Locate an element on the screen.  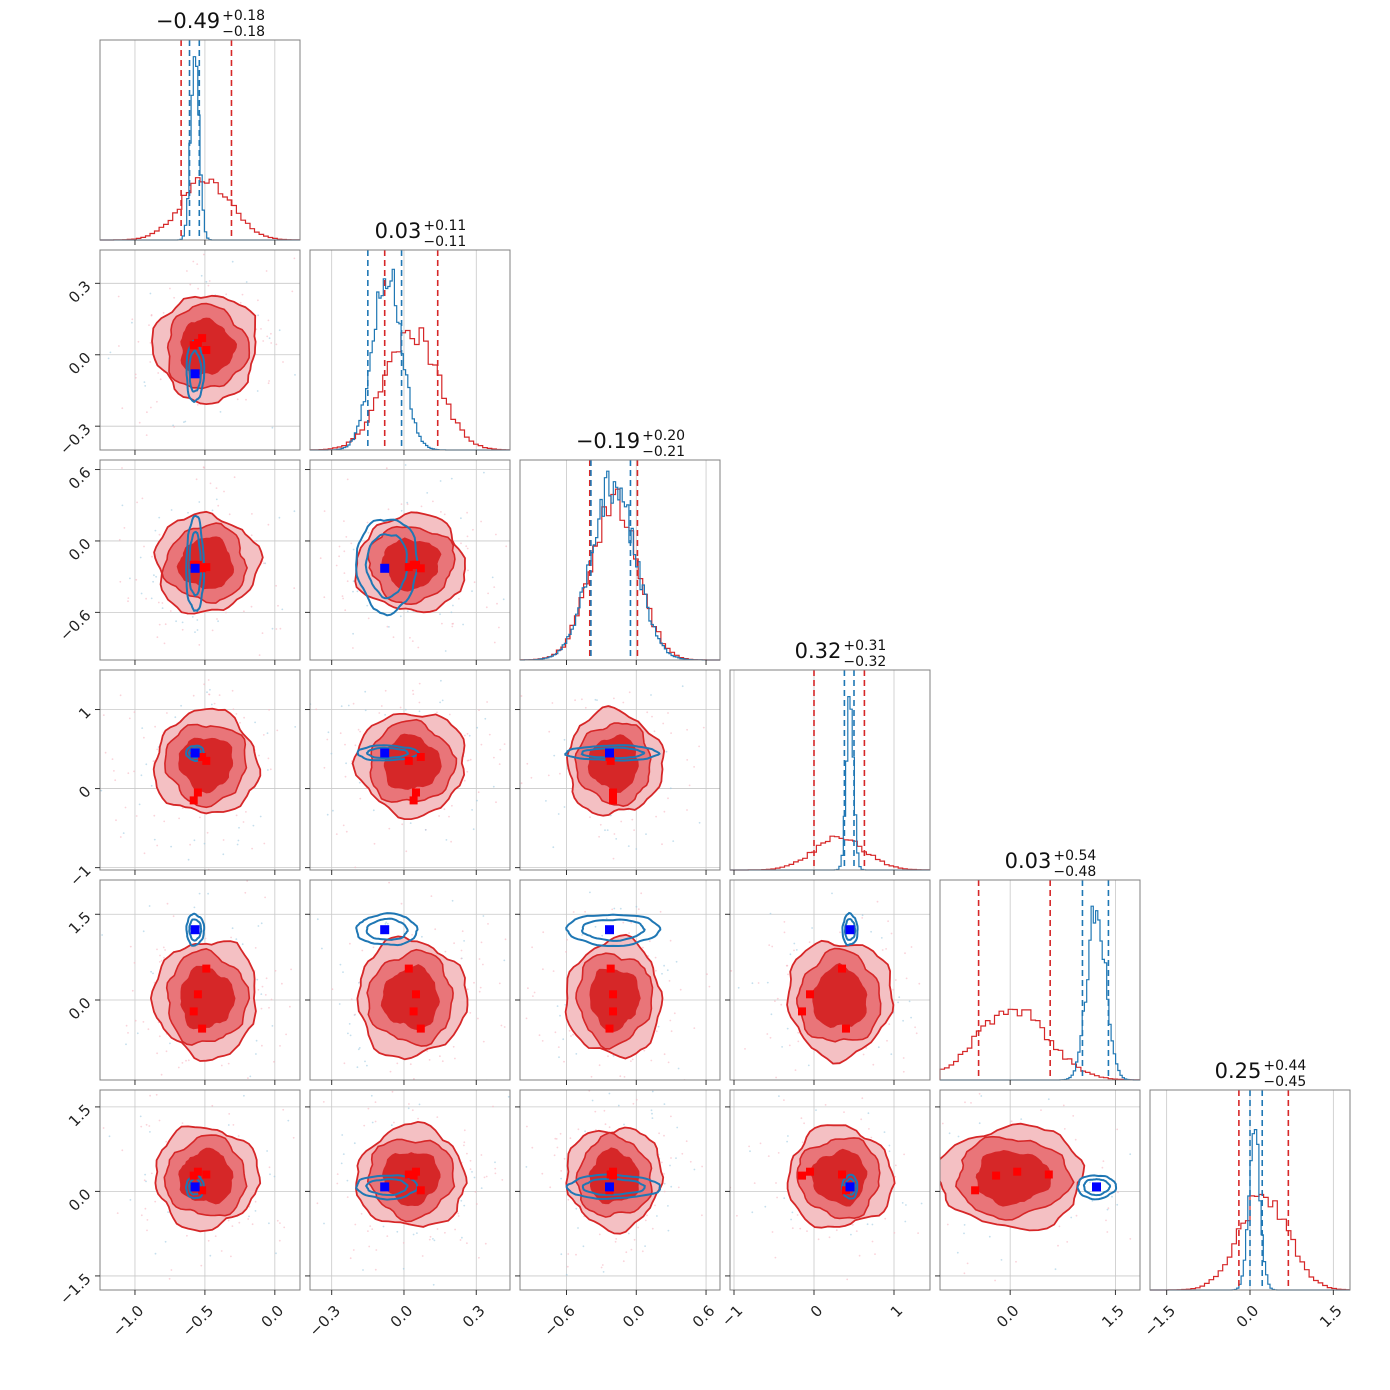
x-tick-label: −0.5 is located at coordinates (198, 1321).